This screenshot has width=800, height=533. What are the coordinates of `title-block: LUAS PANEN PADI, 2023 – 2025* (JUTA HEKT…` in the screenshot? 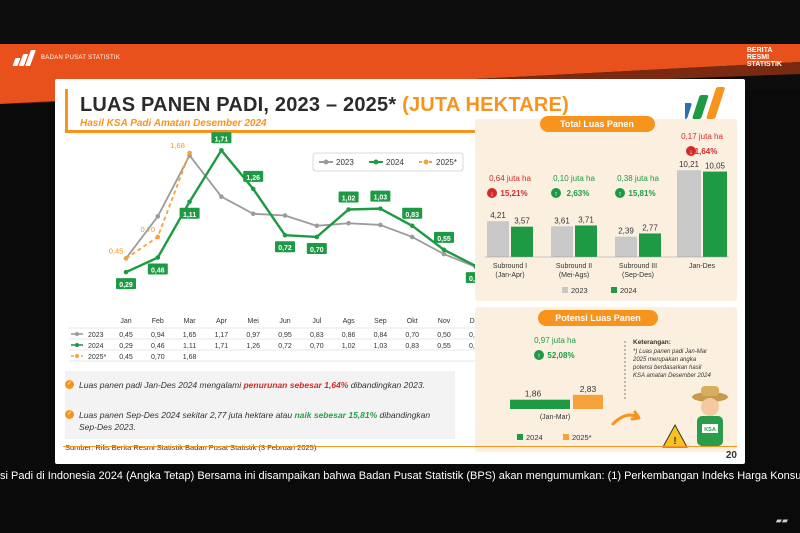 It's located at (317, 111).